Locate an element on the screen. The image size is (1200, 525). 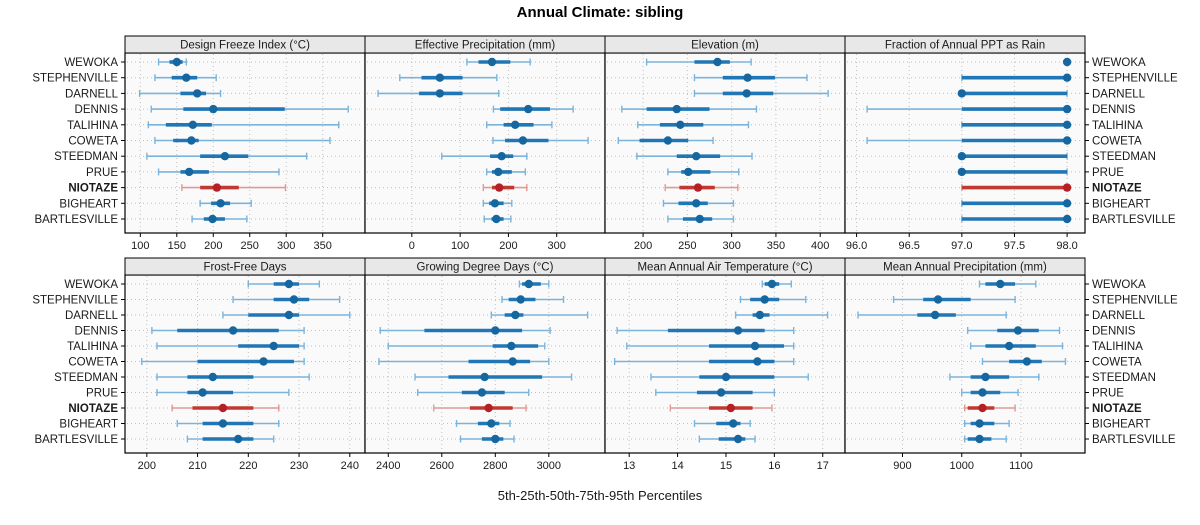
station-label-left: COWETA is located at coordinates (93, 363).